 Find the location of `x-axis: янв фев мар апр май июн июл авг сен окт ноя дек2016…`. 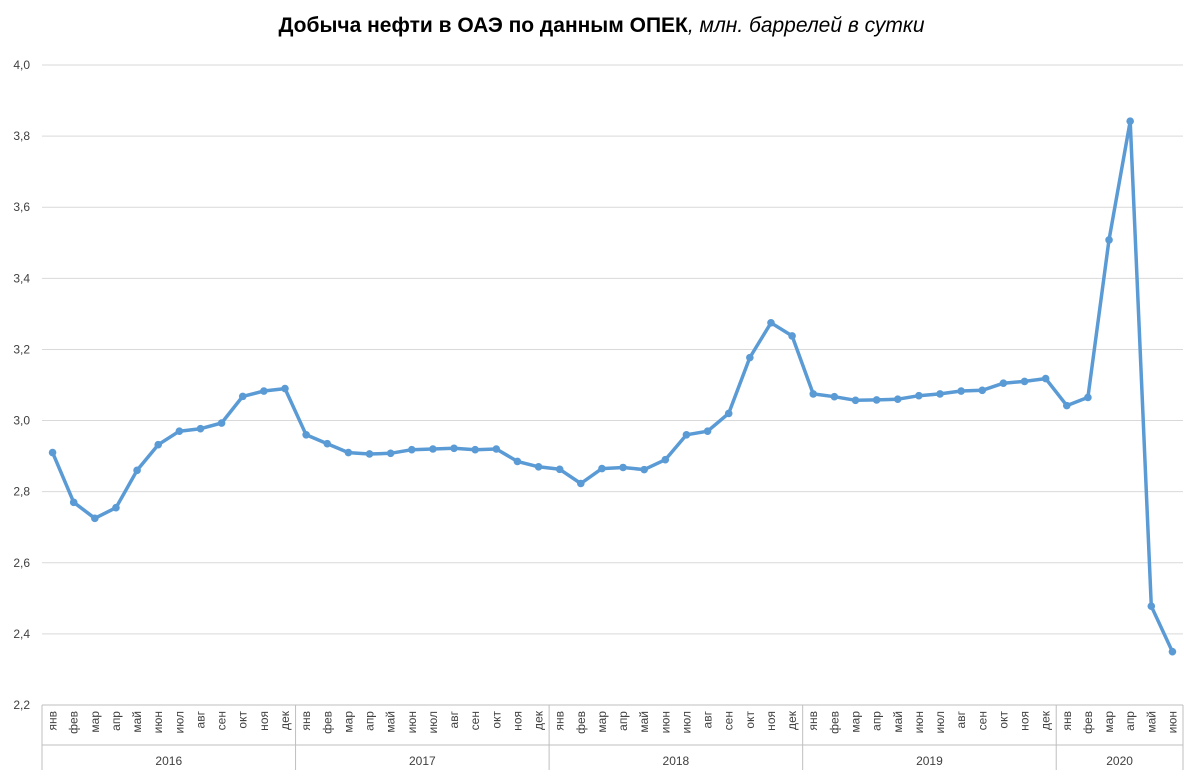

x-axis: янв фев мар апр май июн июл авг сен окт ноя дек2016… is located at coordinates (612, 737).